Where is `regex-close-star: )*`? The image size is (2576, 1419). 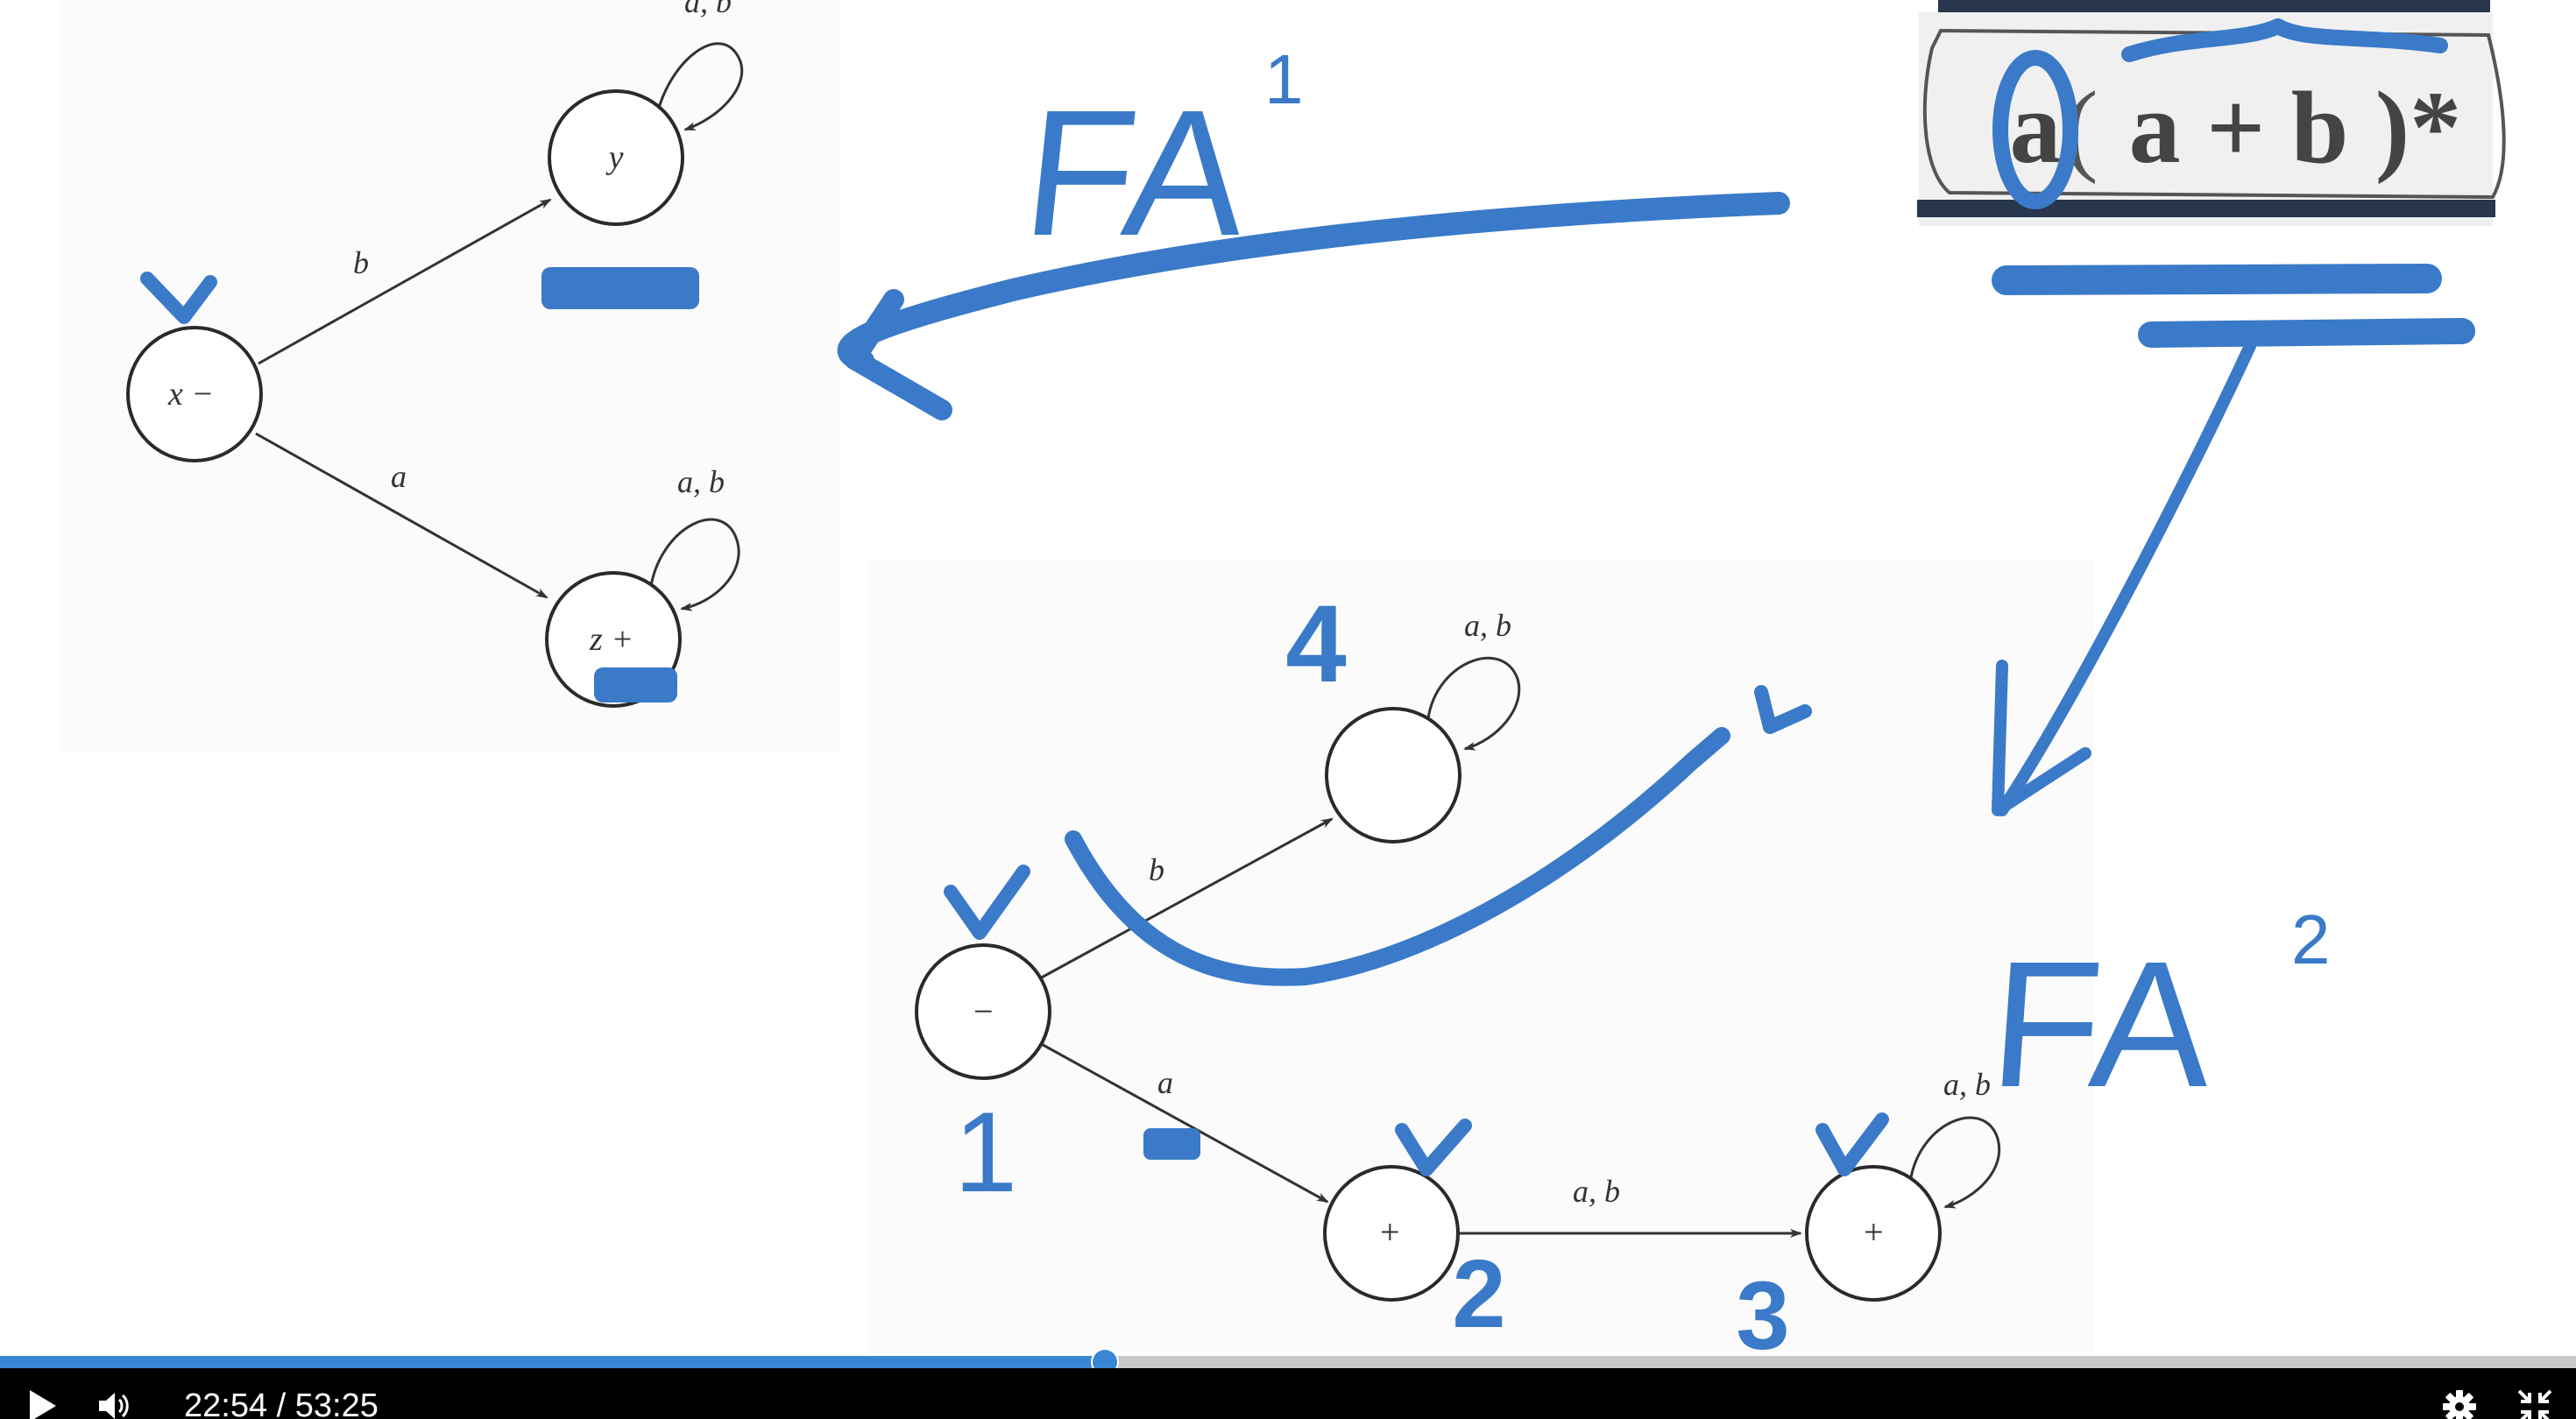 regex-close-star: )* is located at coordinates (2418, 128).